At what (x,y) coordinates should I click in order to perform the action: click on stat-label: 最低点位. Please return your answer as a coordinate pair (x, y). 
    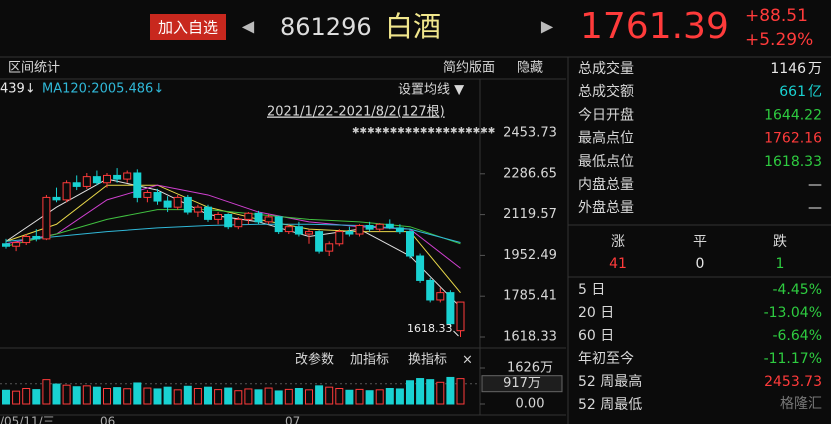
    Looking at the image, I should click on (606, 162).